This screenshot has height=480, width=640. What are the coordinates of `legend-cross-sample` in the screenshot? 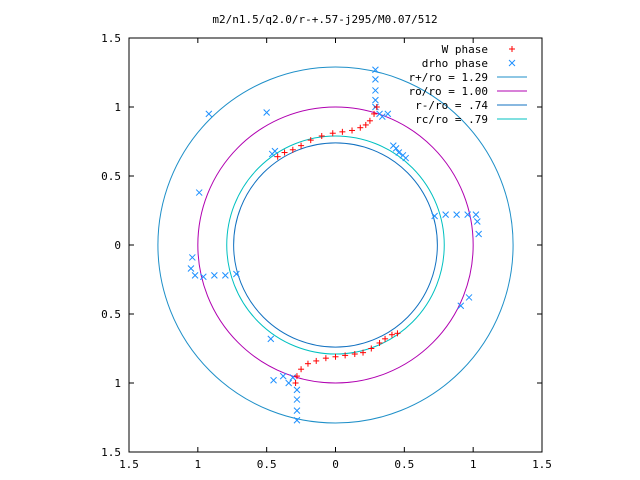 It's located at (512, 63).